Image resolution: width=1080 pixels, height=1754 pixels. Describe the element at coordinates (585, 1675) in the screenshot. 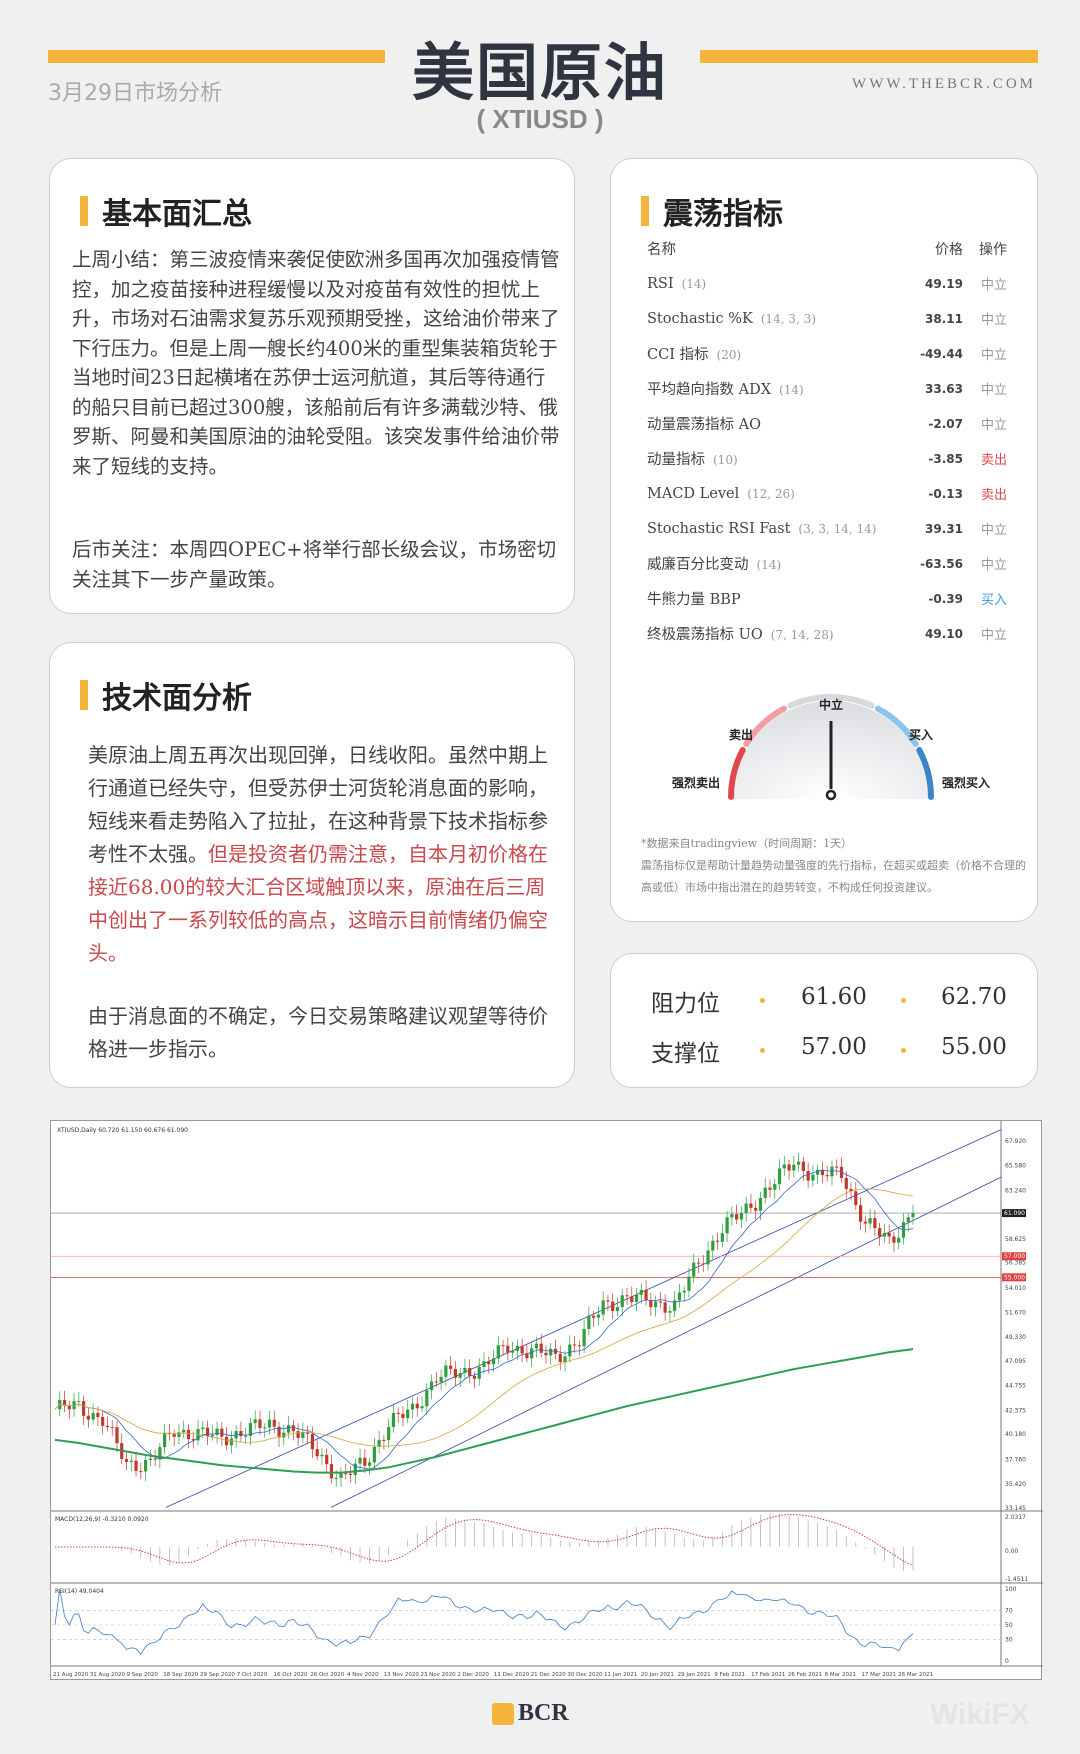

I see `x-tick-label: 30 Dec 2020` at that location.